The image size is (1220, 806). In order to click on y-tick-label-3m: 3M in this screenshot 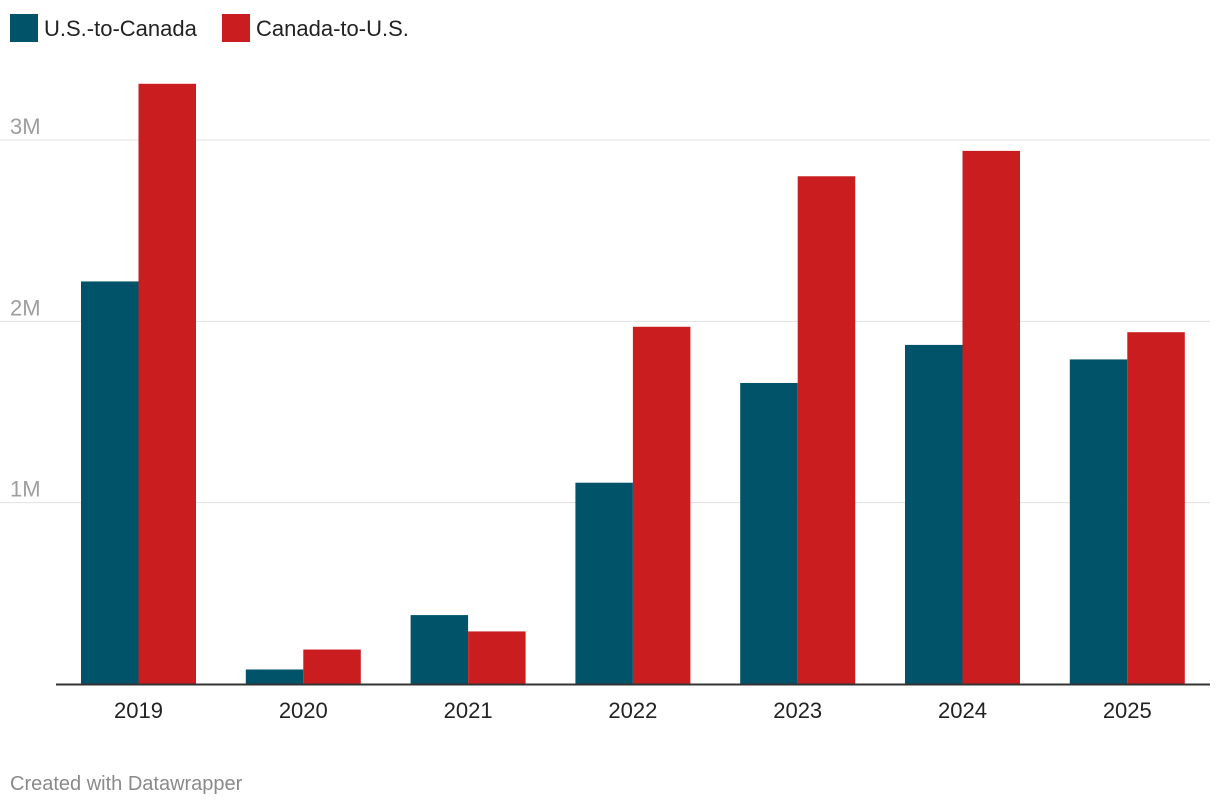, I will do `click(25, 126)`.